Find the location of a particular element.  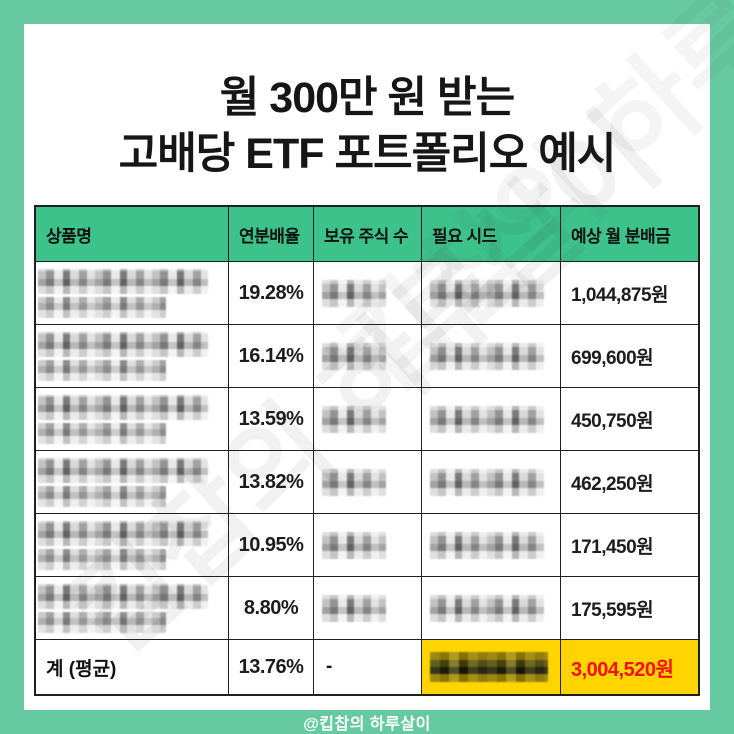

annual-yield-value: 10.95% is located at coordinates (270, 545).